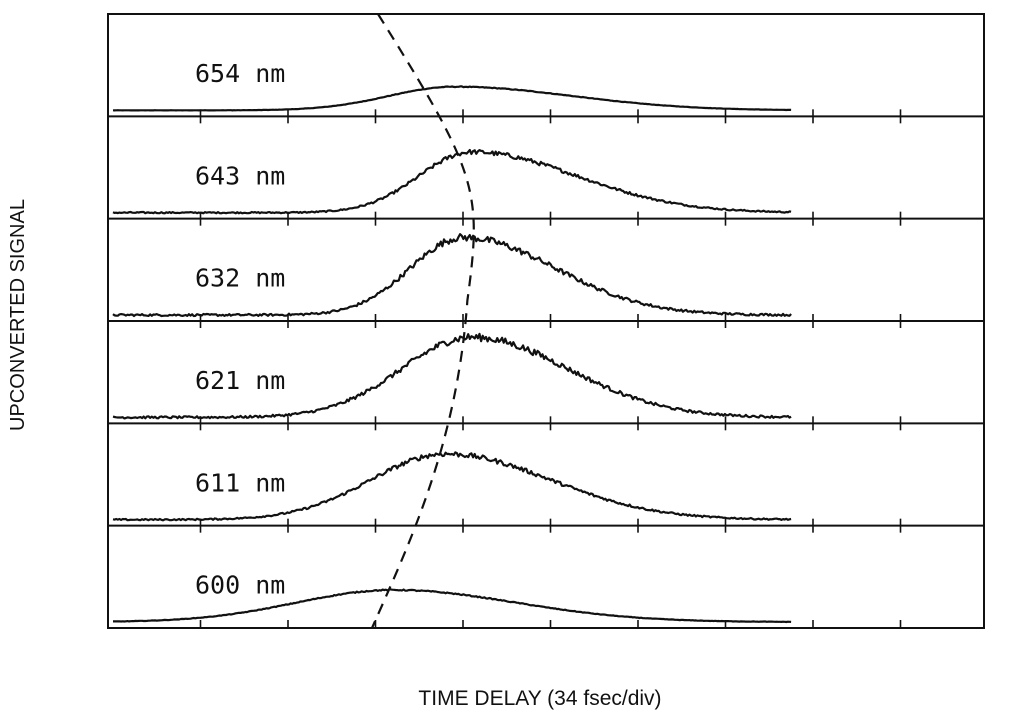 The width and height of the screenshot is (1014, 716). I want to click on panel-label: 621 nm, so click(240, 380).